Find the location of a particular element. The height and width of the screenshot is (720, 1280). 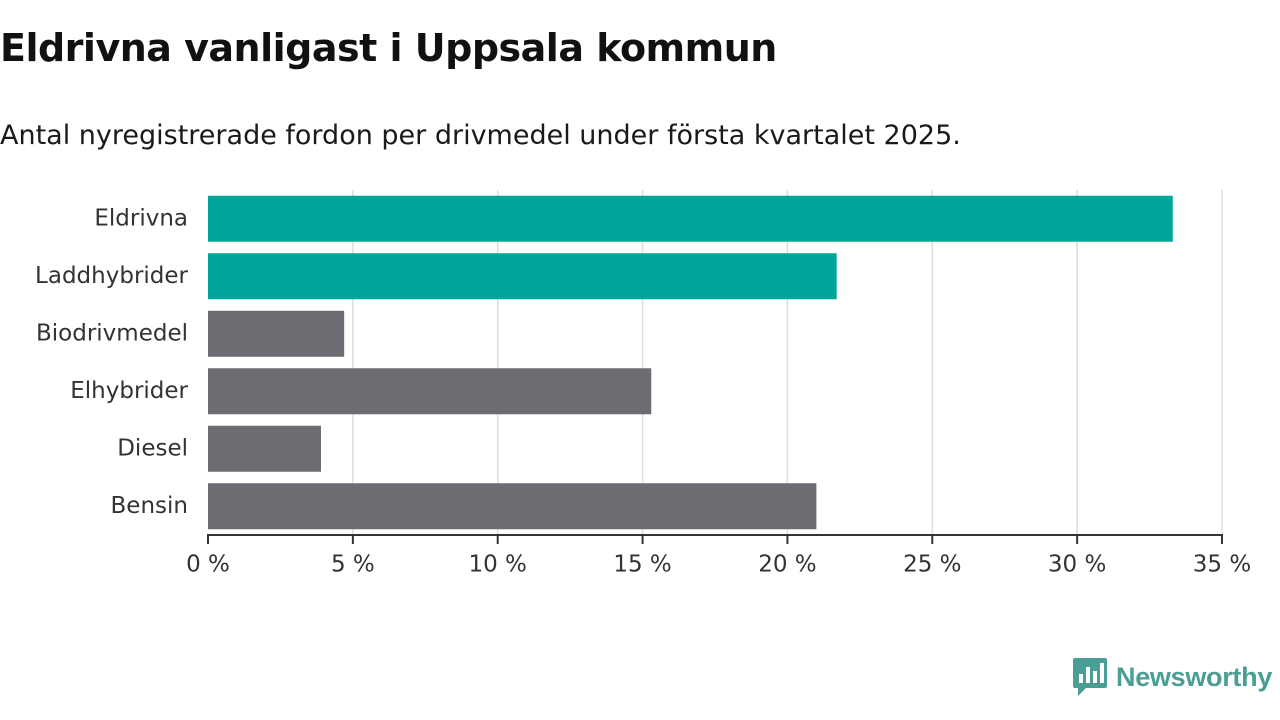

category-label: Laddhybrider is located at coordinates (111, 276).